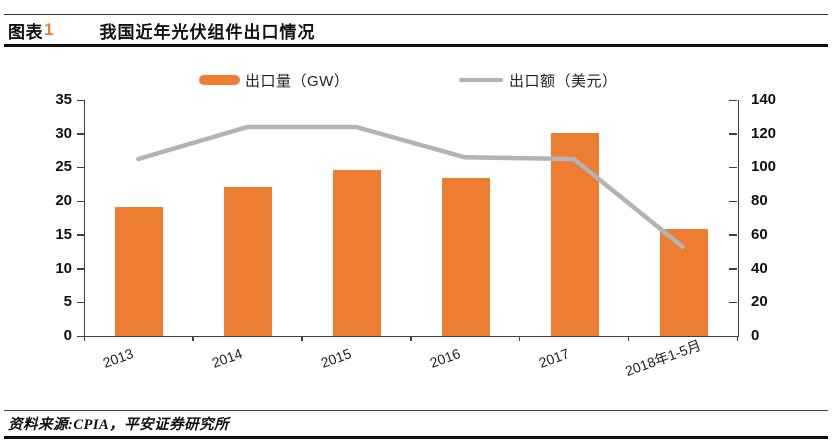 This screenshot has width=832, height=448. I want to click on bar-2017, so click(574, 234).